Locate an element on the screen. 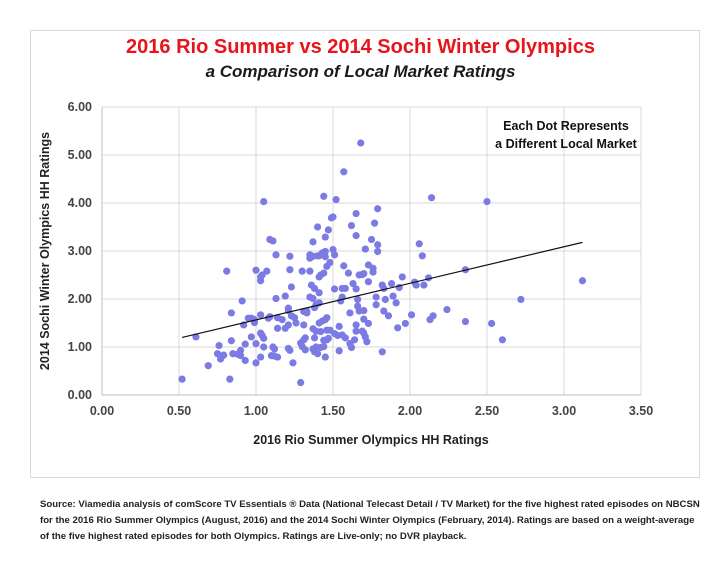 The height and width of the screenshot is (582, 721). y-tick-label: 0.00 is located at coordinates (80, 395).